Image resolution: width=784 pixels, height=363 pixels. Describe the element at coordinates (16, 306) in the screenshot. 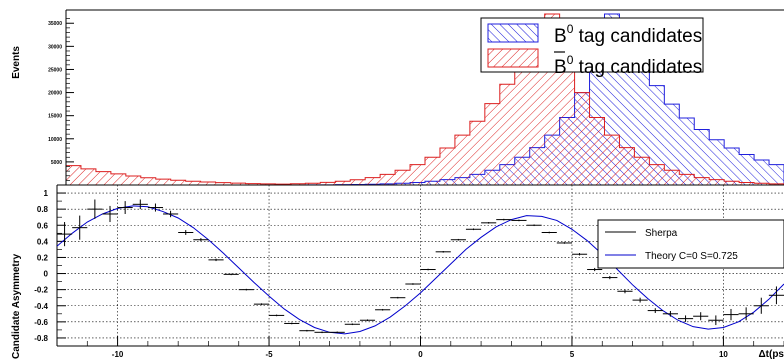

I see `bottom-y-axis-title: Candidate Asymmetry` at that location.